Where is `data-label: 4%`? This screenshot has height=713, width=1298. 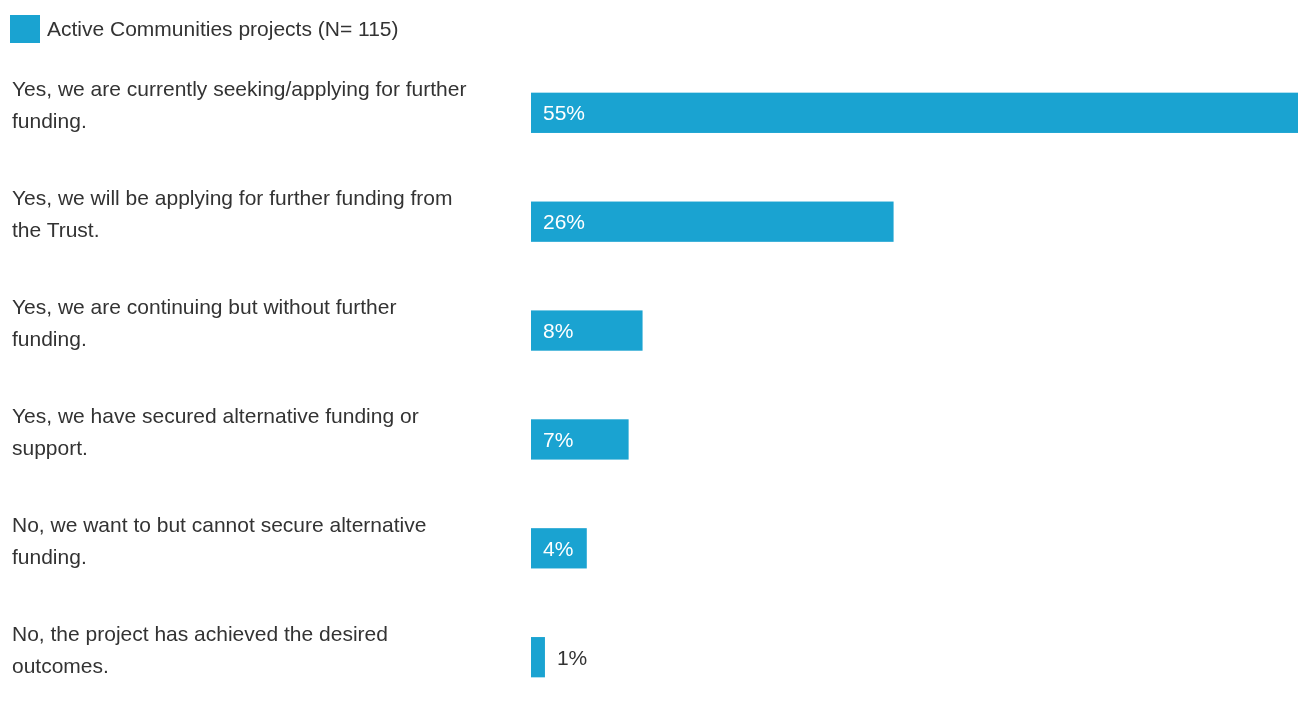 data-label: 4% is located at coordinates (558, 548).